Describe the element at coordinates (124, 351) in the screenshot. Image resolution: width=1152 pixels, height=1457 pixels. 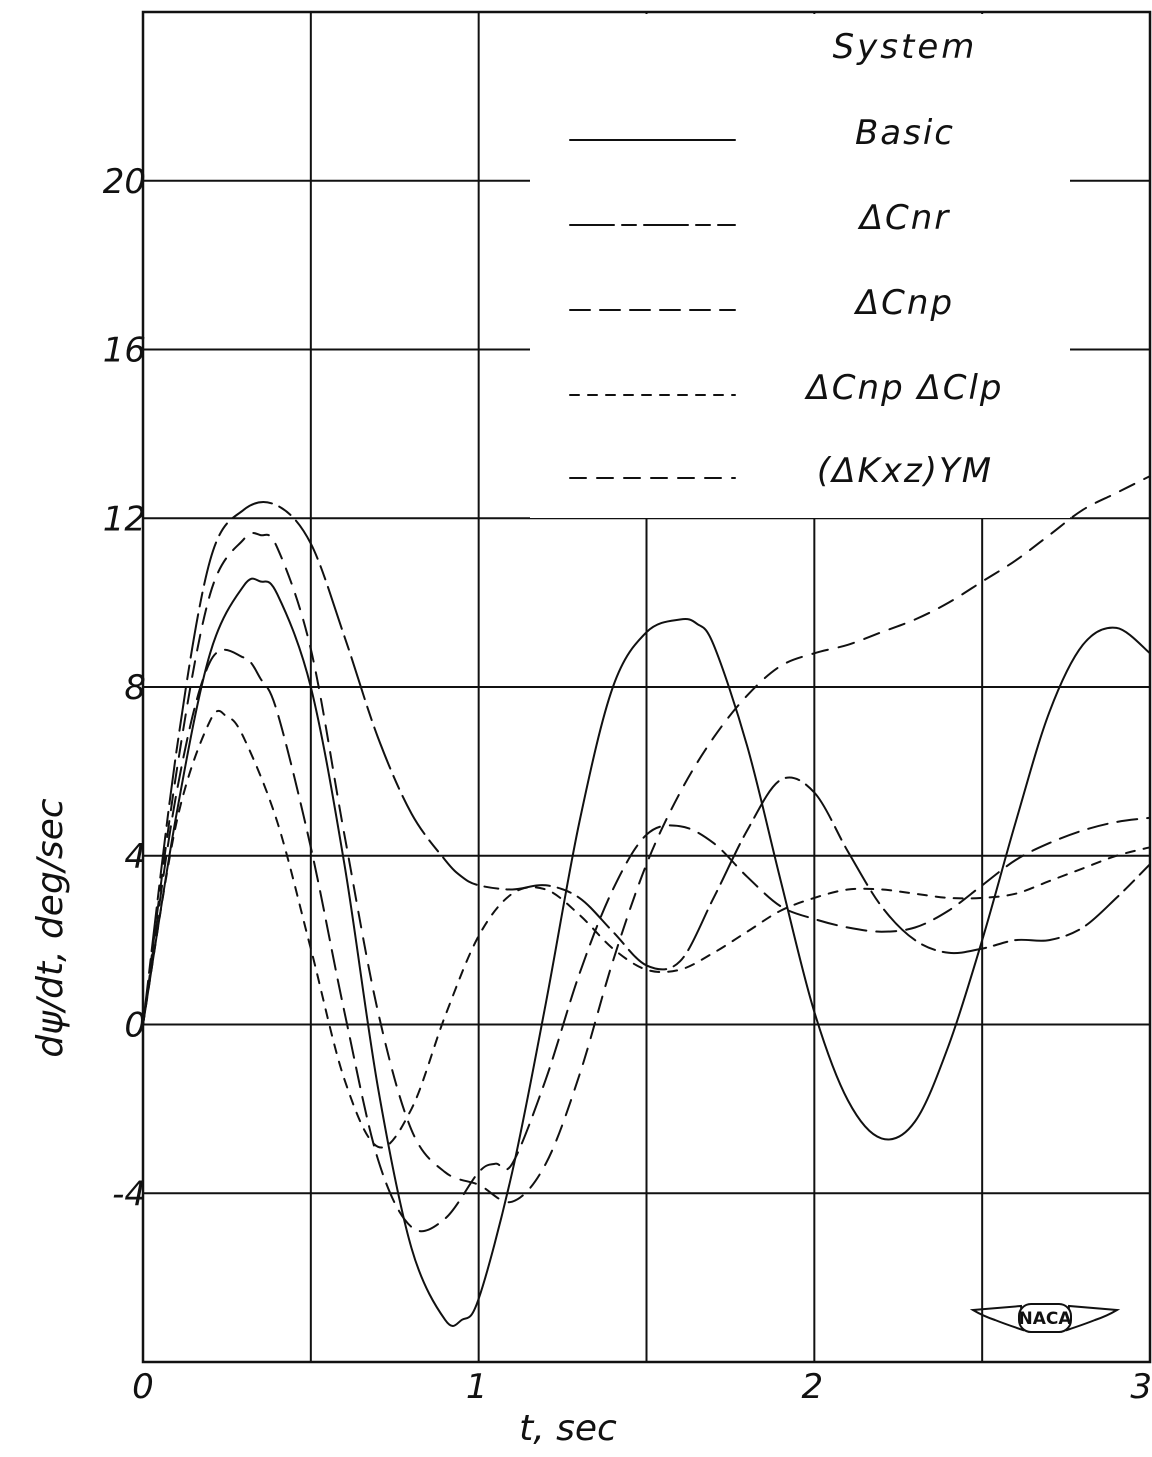
I see `y-tick-label: 16` at that location.